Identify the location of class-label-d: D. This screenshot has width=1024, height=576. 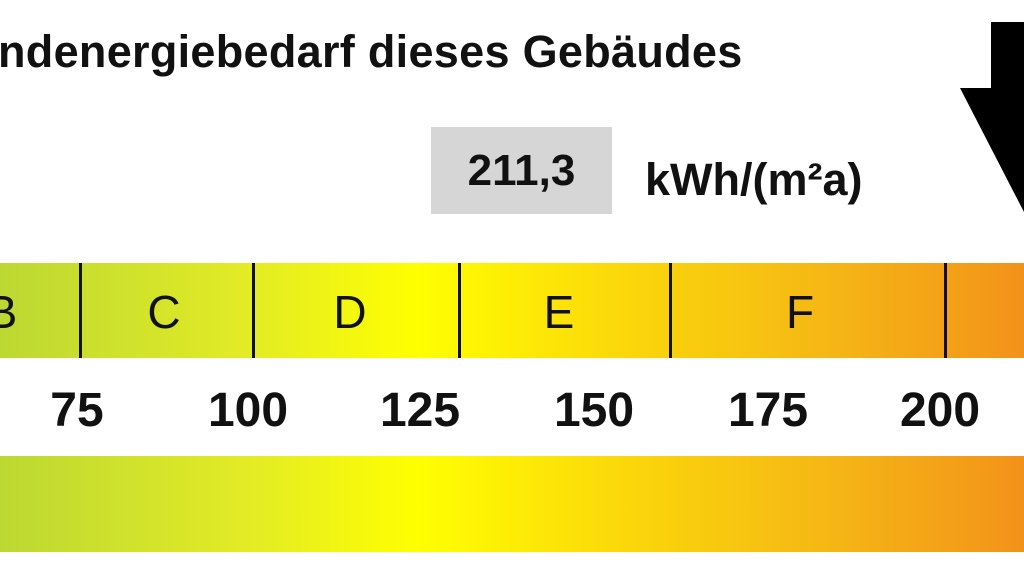
(350, 312).